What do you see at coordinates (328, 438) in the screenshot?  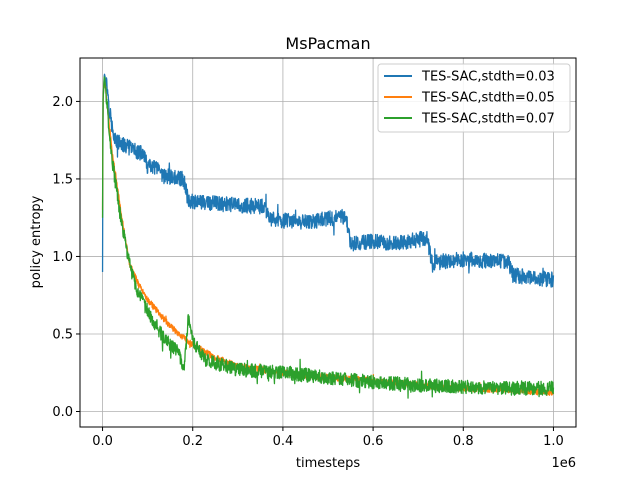 I see `x-axis: 0.0 0.2 0.4 0.6 0.8 1.0` at bounding box center [328, 438].